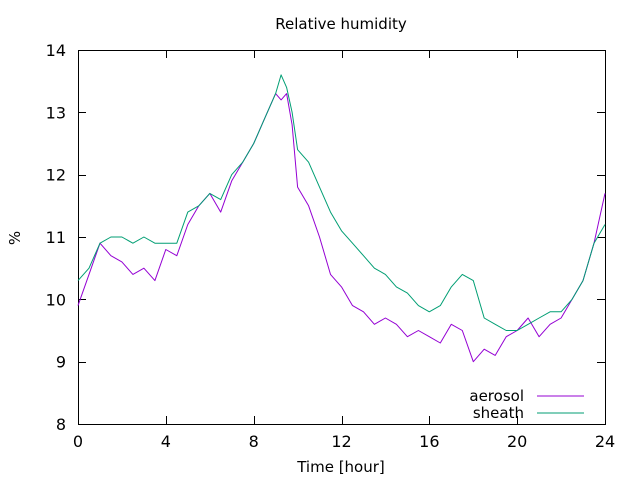 This screenshot has width=640, height=480. What do you see at coordinates (61, 362) in the screenshot?
I see `y-tick-label: 9` at bounding box center [61, 362].